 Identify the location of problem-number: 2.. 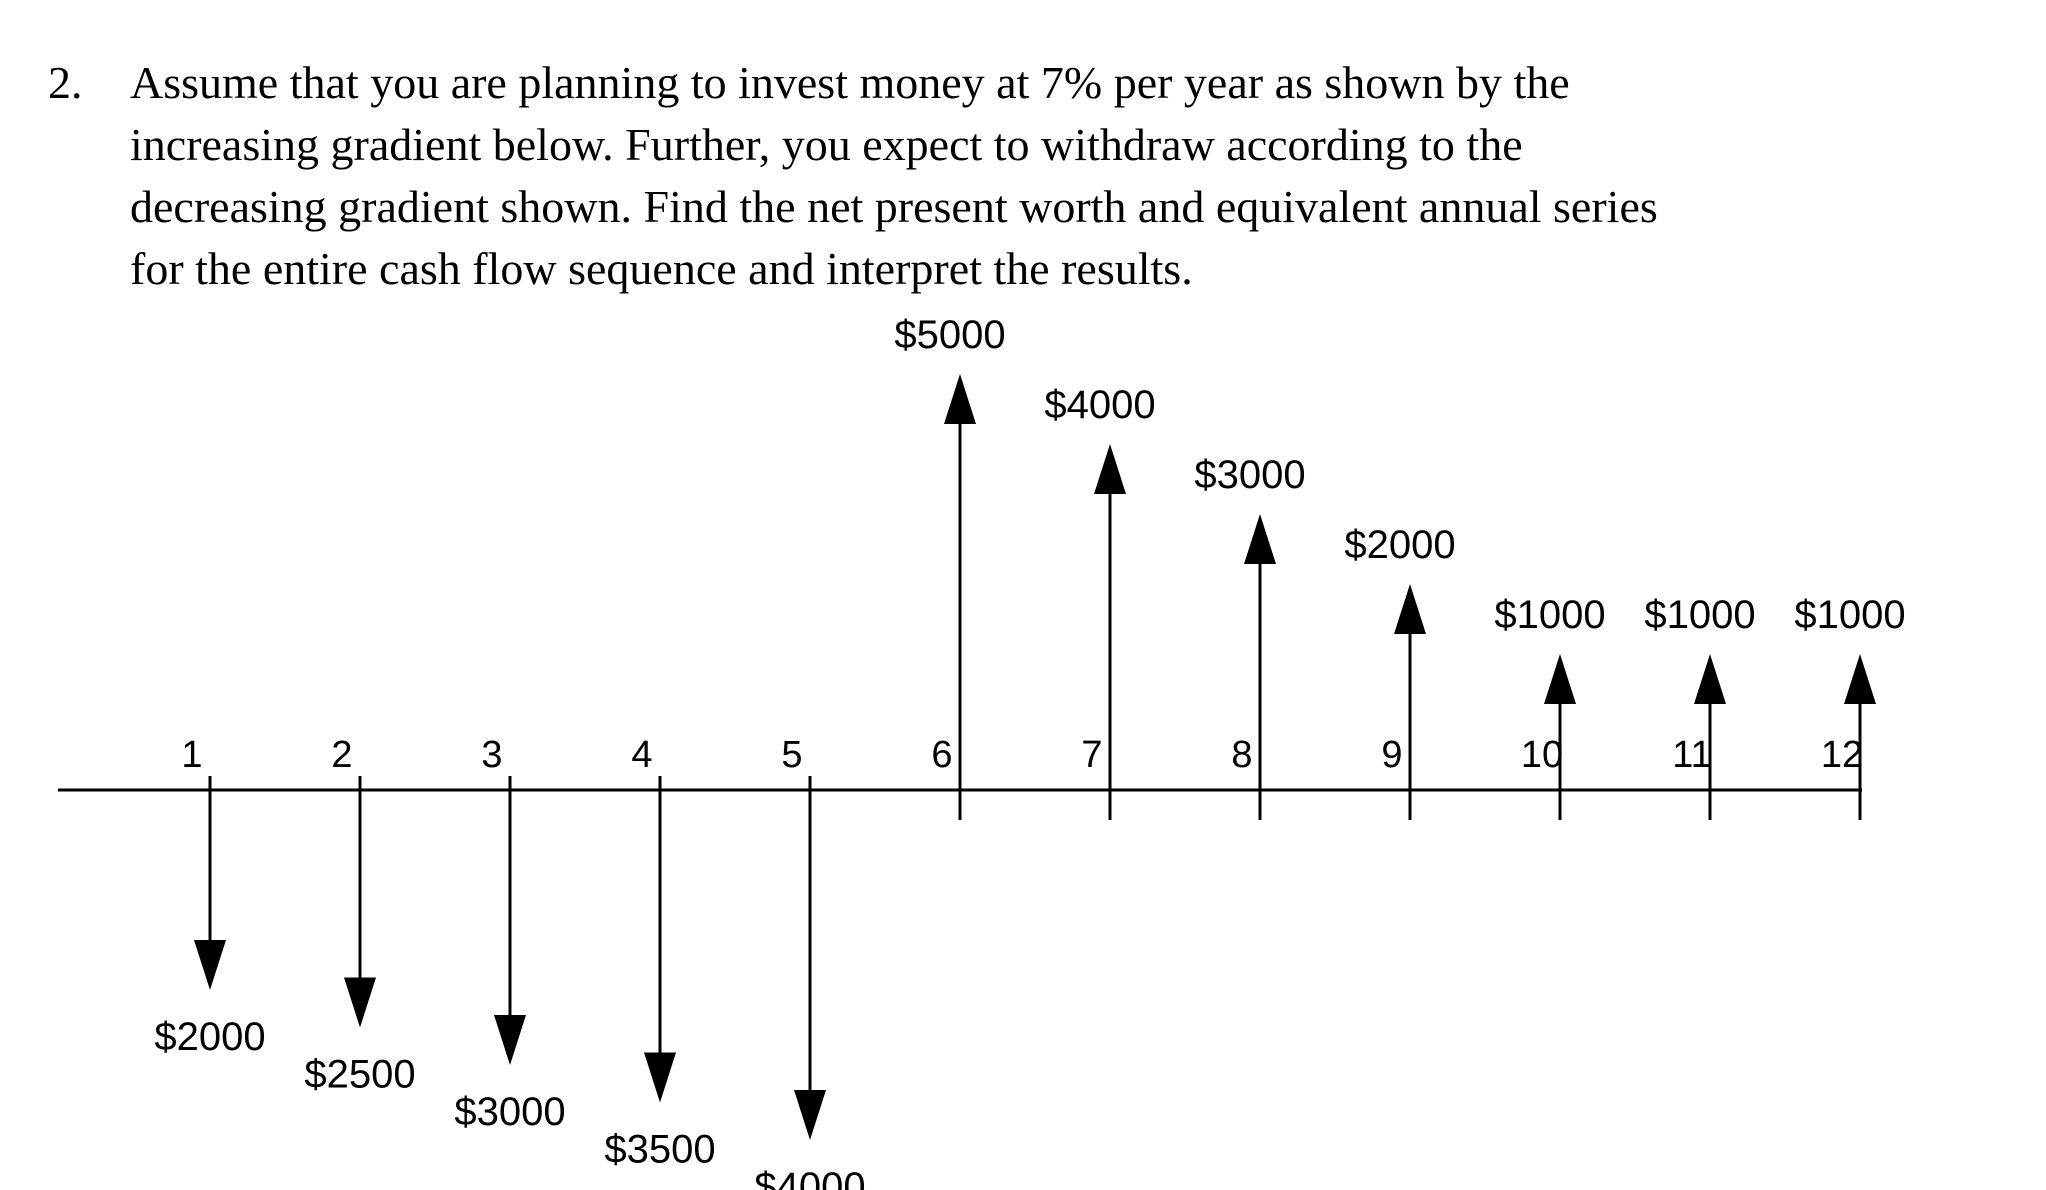
(65, 82).